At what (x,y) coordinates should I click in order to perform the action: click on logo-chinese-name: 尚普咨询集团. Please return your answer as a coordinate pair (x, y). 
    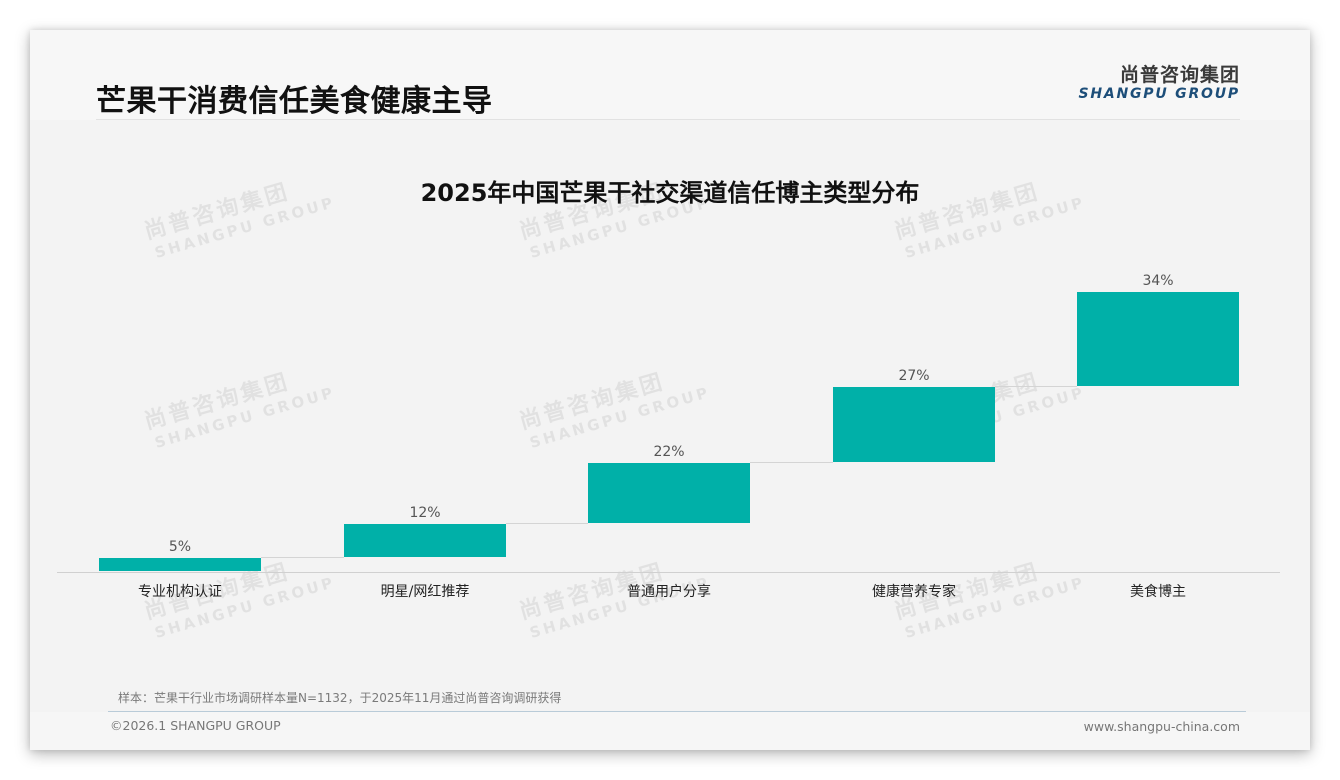
    Looking at the image, I should click on (1179, 75).